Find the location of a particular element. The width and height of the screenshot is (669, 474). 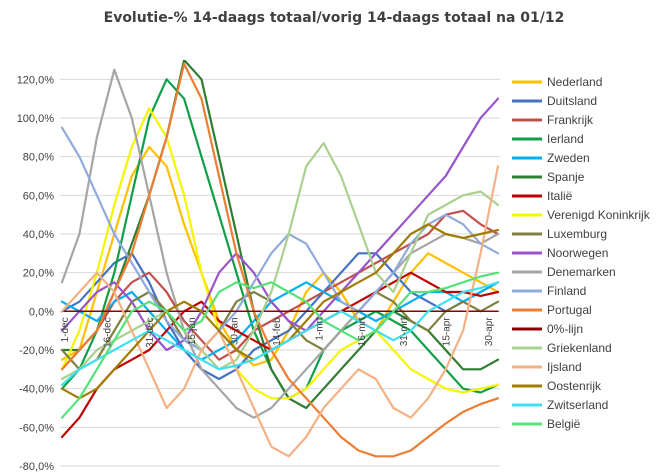

x-tick-label: 15-jan is located at coordinates (192, 331).